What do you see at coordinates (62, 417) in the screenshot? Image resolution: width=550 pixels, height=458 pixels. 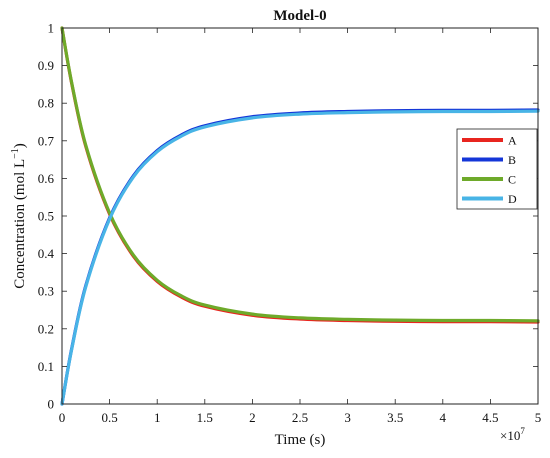 I see `x-tick-label: 0` at bounding box center [62, 417].